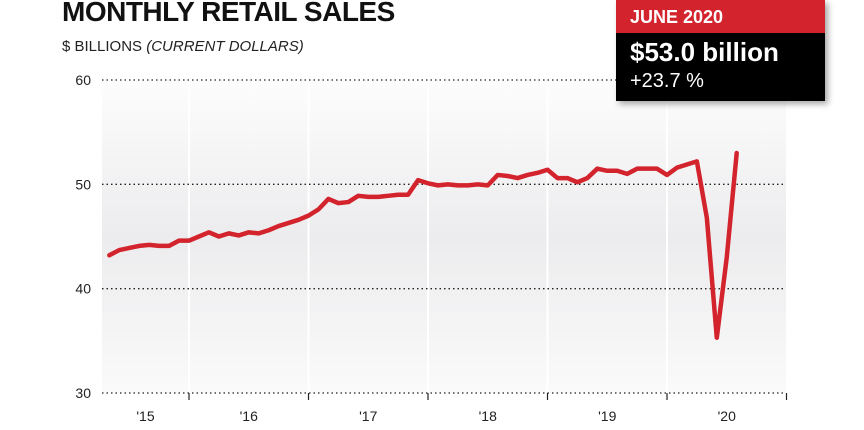 This screenshot has height=430, width=864. I want to click on x-tick-label: '18, so click(488, 416).